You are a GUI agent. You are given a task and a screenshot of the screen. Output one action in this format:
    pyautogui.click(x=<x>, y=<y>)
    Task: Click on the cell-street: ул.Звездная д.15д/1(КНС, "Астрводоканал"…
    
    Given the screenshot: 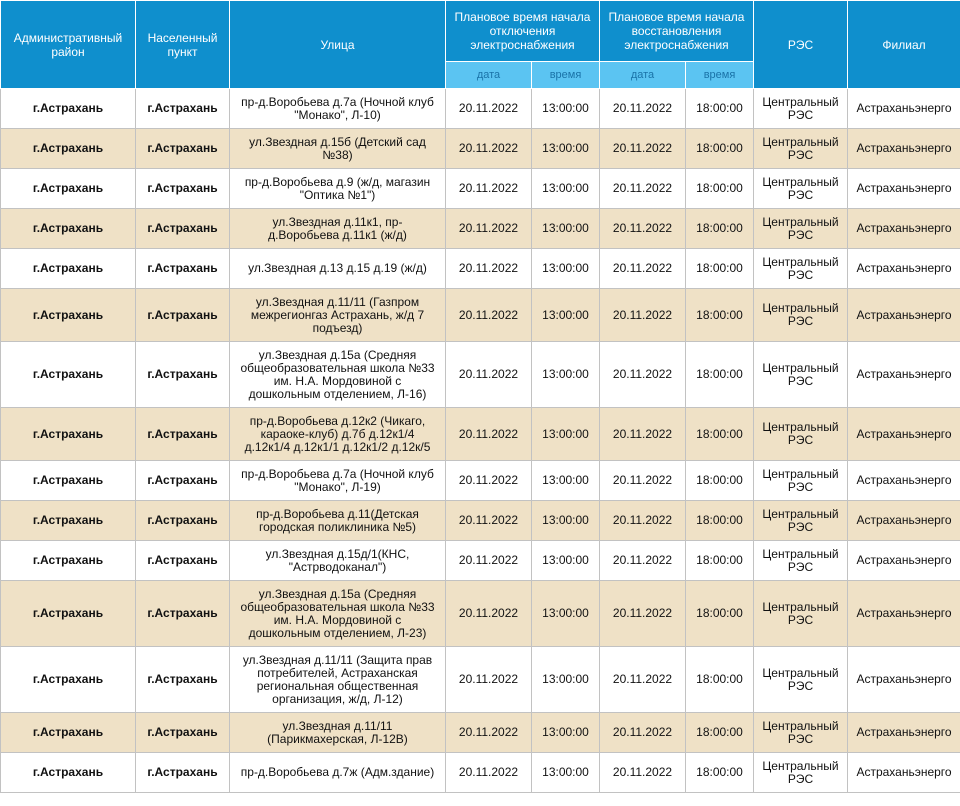 What is the action you would take?
    pyautogui.click(x=337, y=560)
    